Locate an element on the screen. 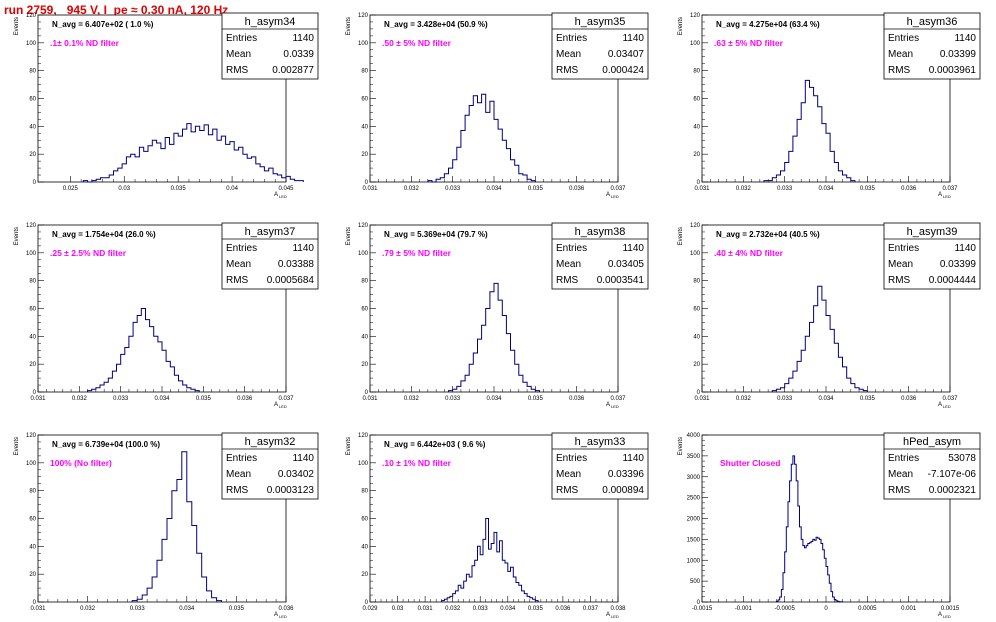 Image resolution: width=996 pixels, height=622 pixels. filter-label: Shutter Closed is located at coordinates (750, 463).